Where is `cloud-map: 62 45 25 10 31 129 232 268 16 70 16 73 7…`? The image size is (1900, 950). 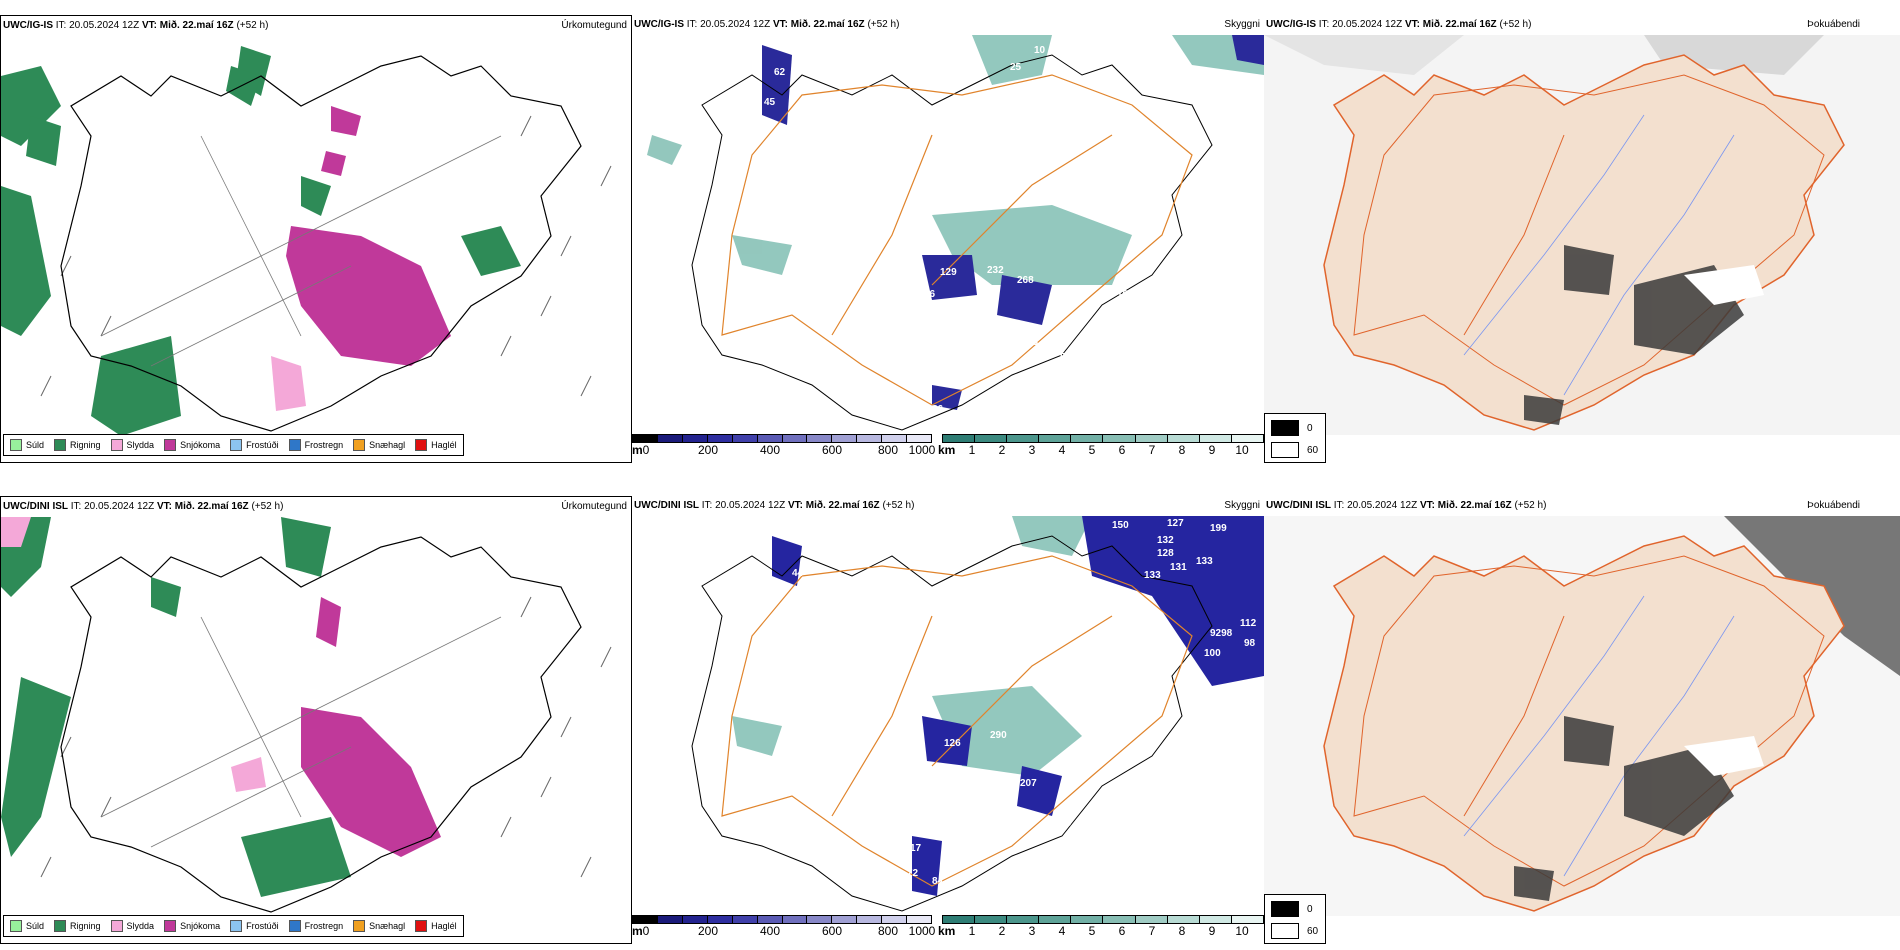
cloud-map: 62 45 25 10 31 129 232 268 16 70 16 73 7… is located at coordinates (955, 233).